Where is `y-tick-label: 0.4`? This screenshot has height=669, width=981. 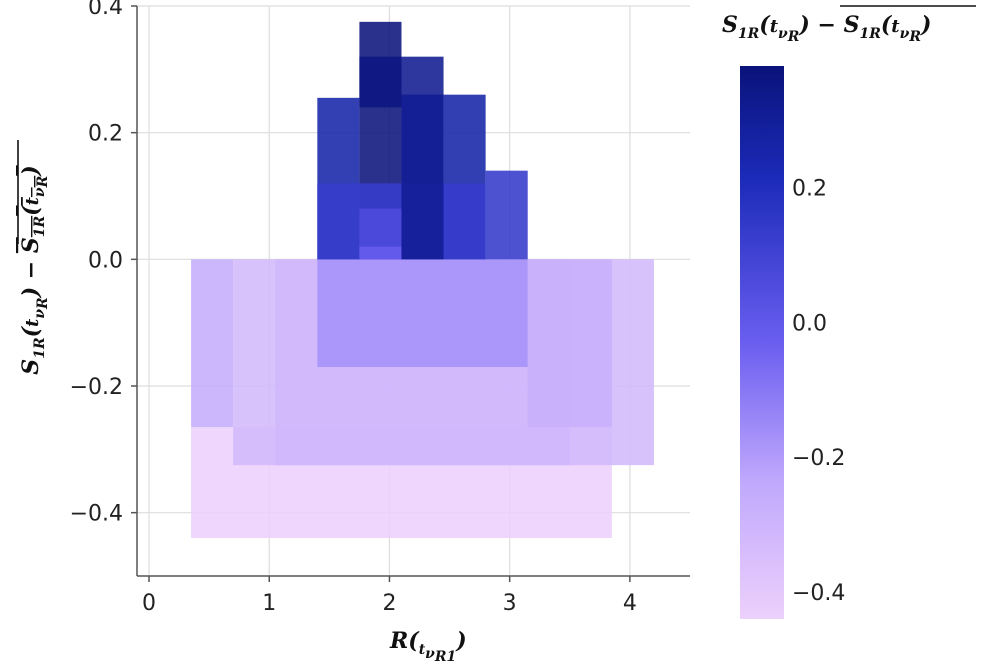 y-tick-label: 0.4 is located at coordinates (105, 10).